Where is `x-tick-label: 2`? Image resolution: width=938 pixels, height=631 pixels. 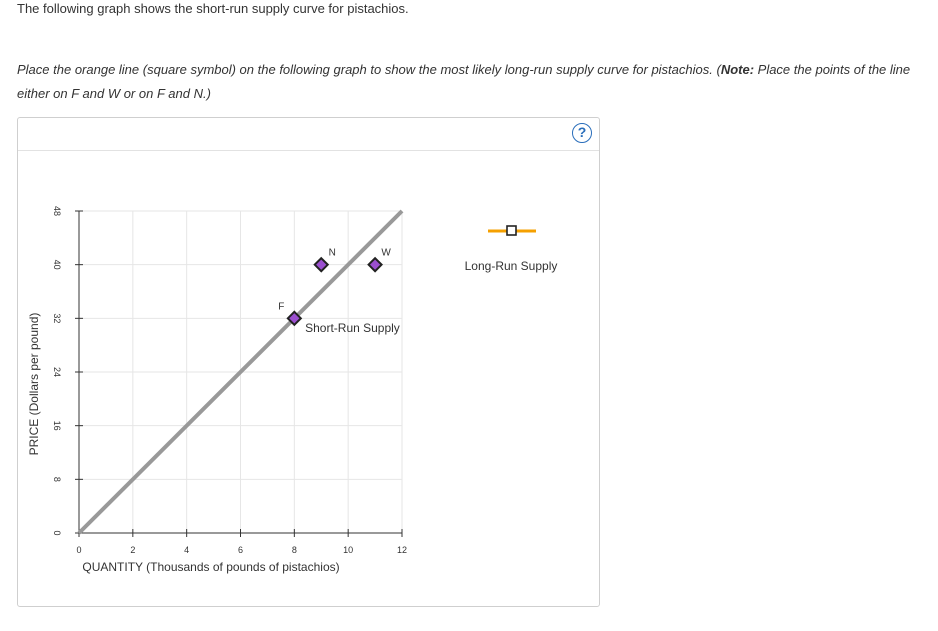 x-tick-label: 2 is located at coordinates (132, 550).